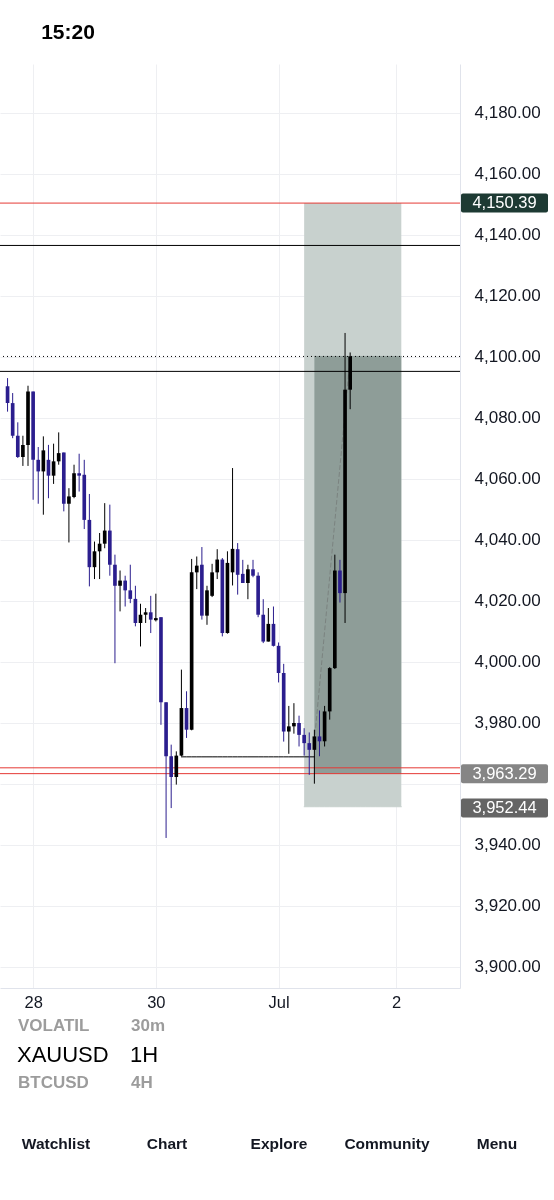 This screenshot has width=554, height=1200. Describe the element at coordinates (507, 906) in the screenshot. I see `y-tick-label: 3,920.00` at that location.